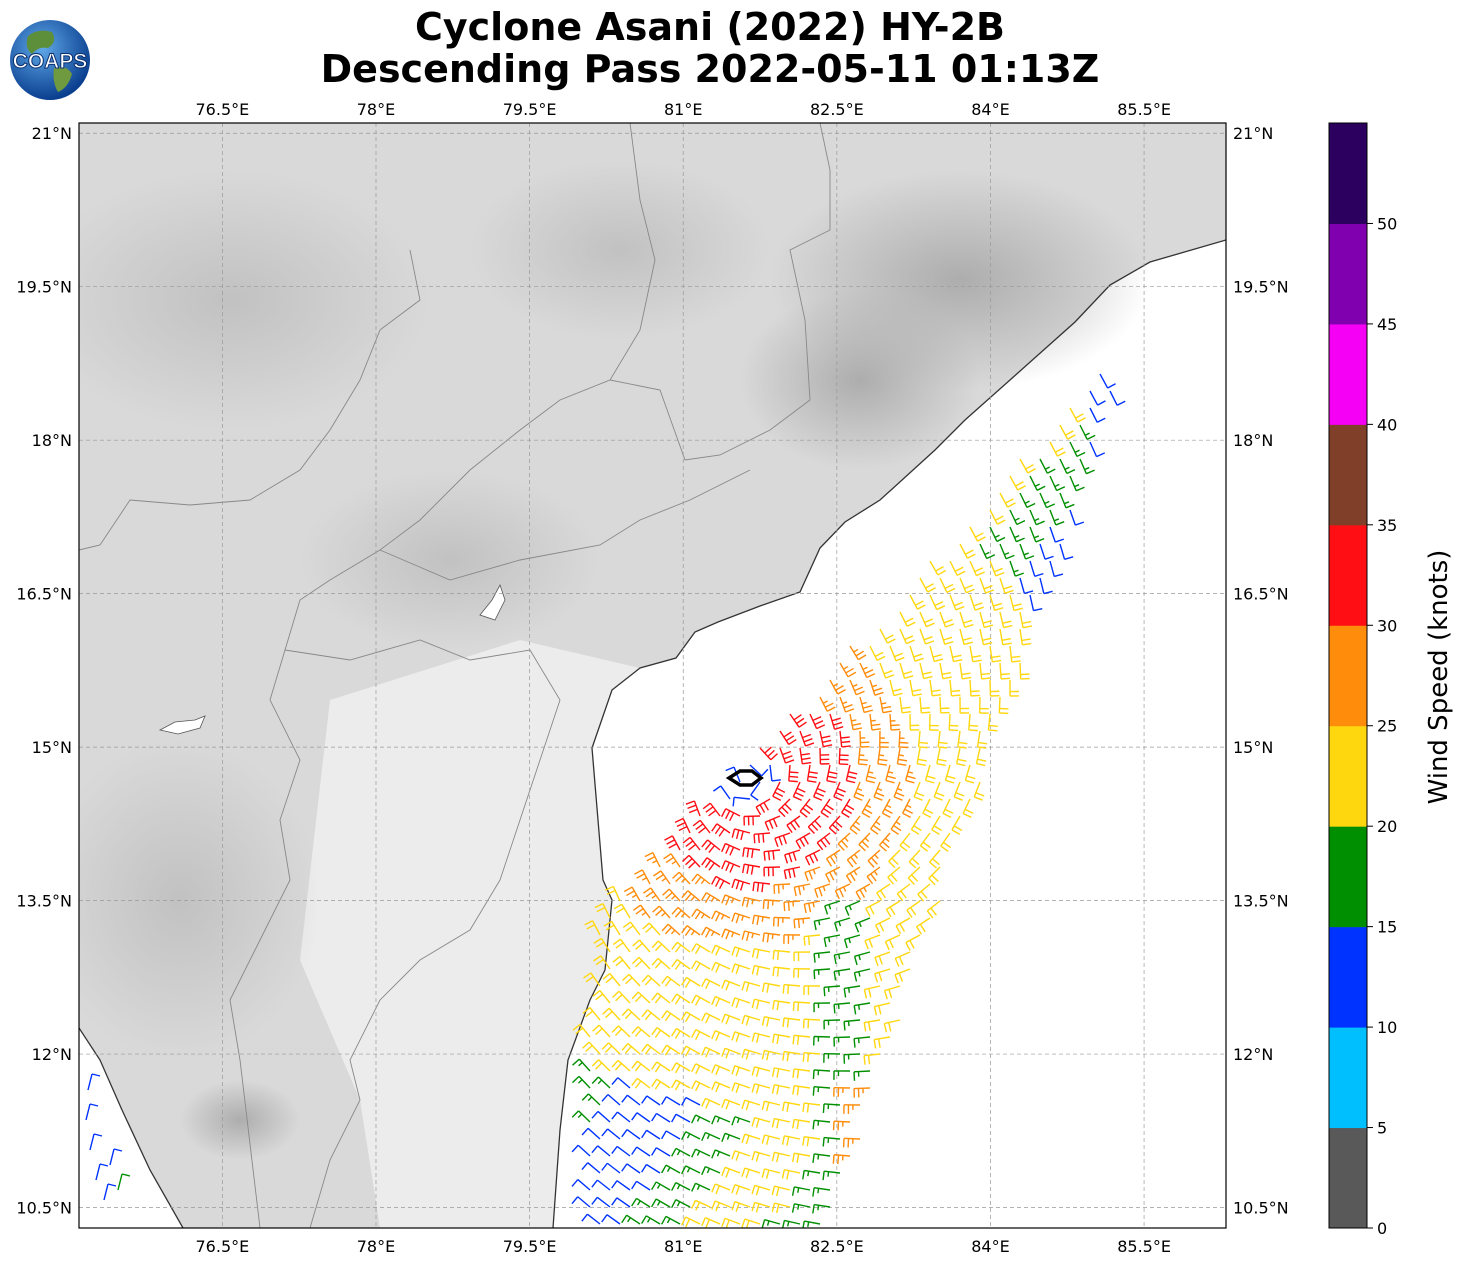 Image resolution: width=1466 pixels, height=1264 pixels. I want to click on colorbar-segment, so click(1348, 475).